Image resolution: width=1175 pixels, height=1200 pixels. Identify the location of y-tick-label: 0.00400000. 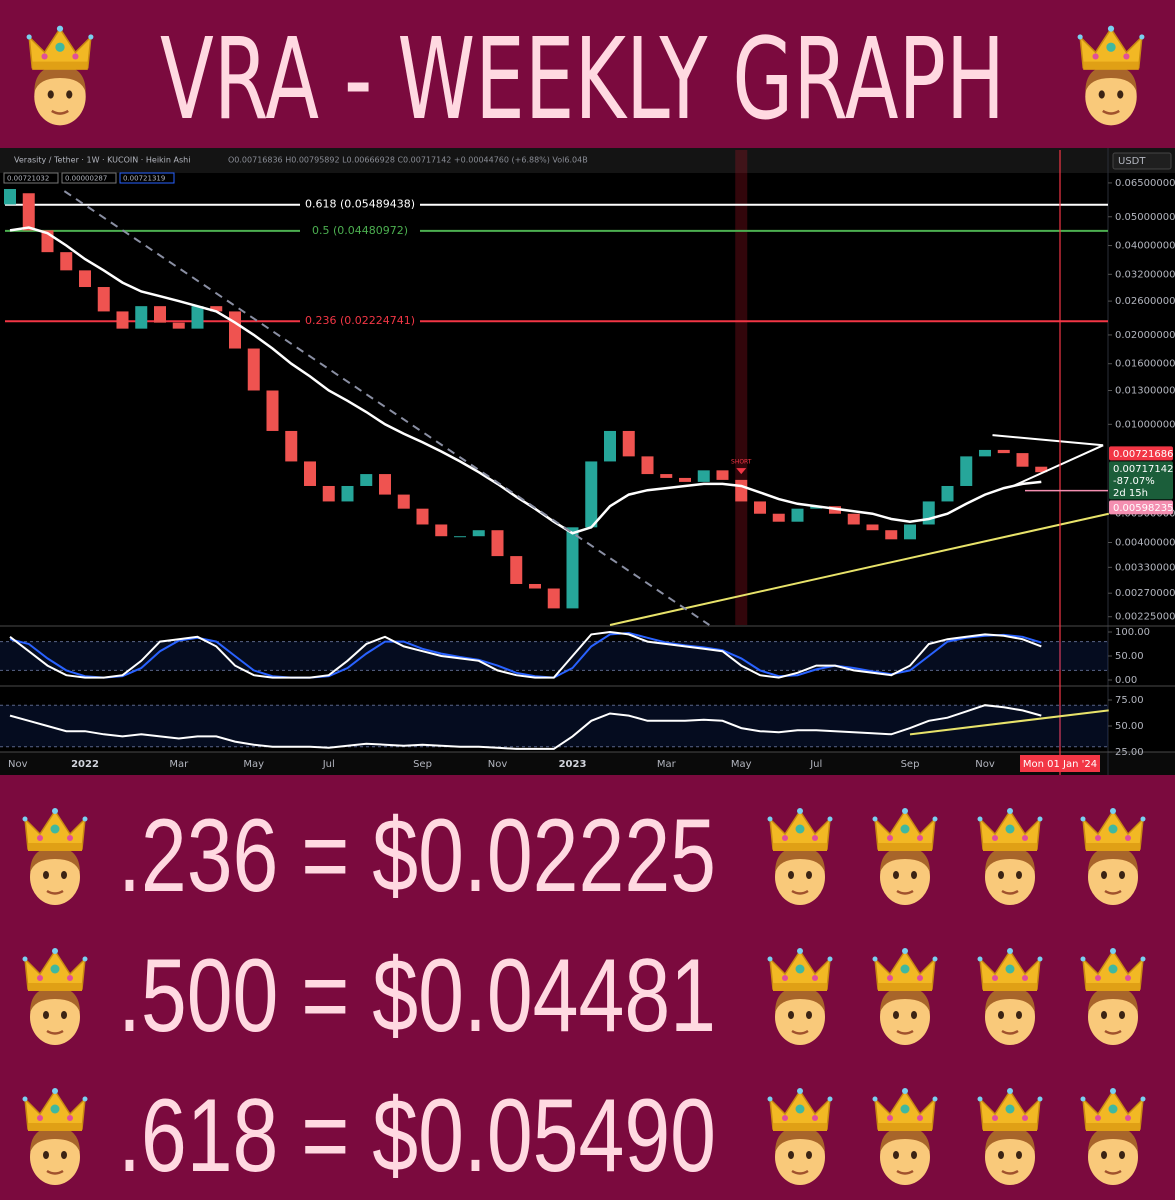
(1145, 543).